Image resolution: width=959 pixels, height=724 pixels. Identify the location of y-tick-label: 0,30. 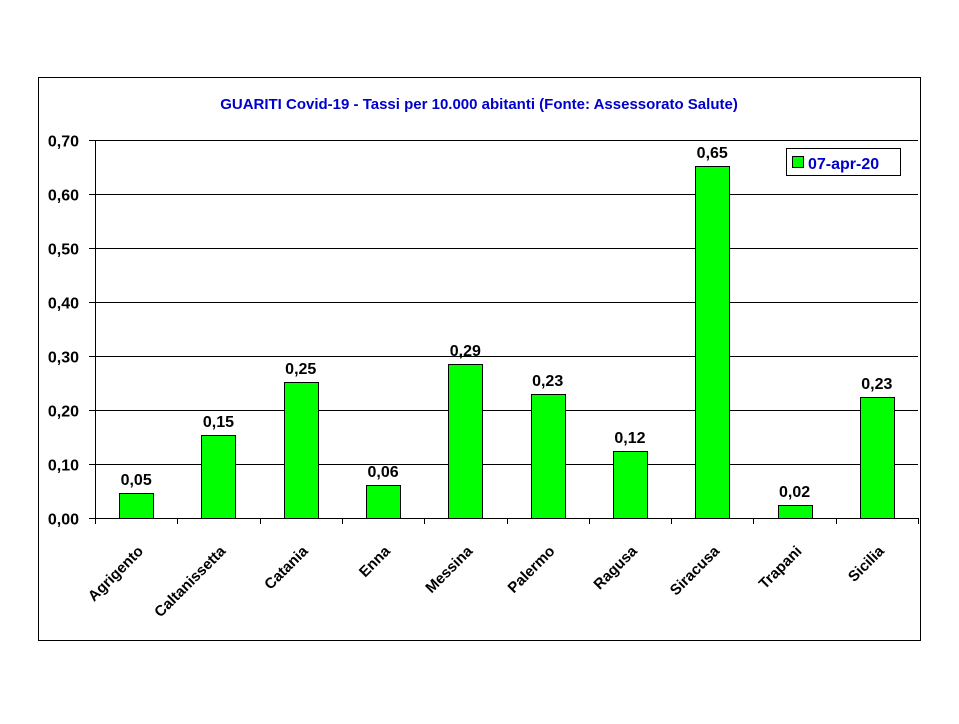
(63, 358).